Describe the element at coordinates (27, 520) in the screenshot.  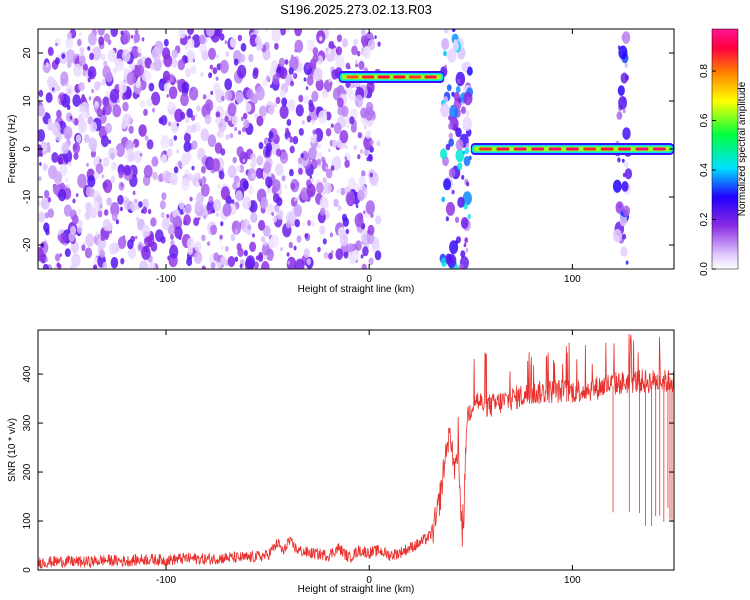
I see `y-tick-label: 100` at that location.